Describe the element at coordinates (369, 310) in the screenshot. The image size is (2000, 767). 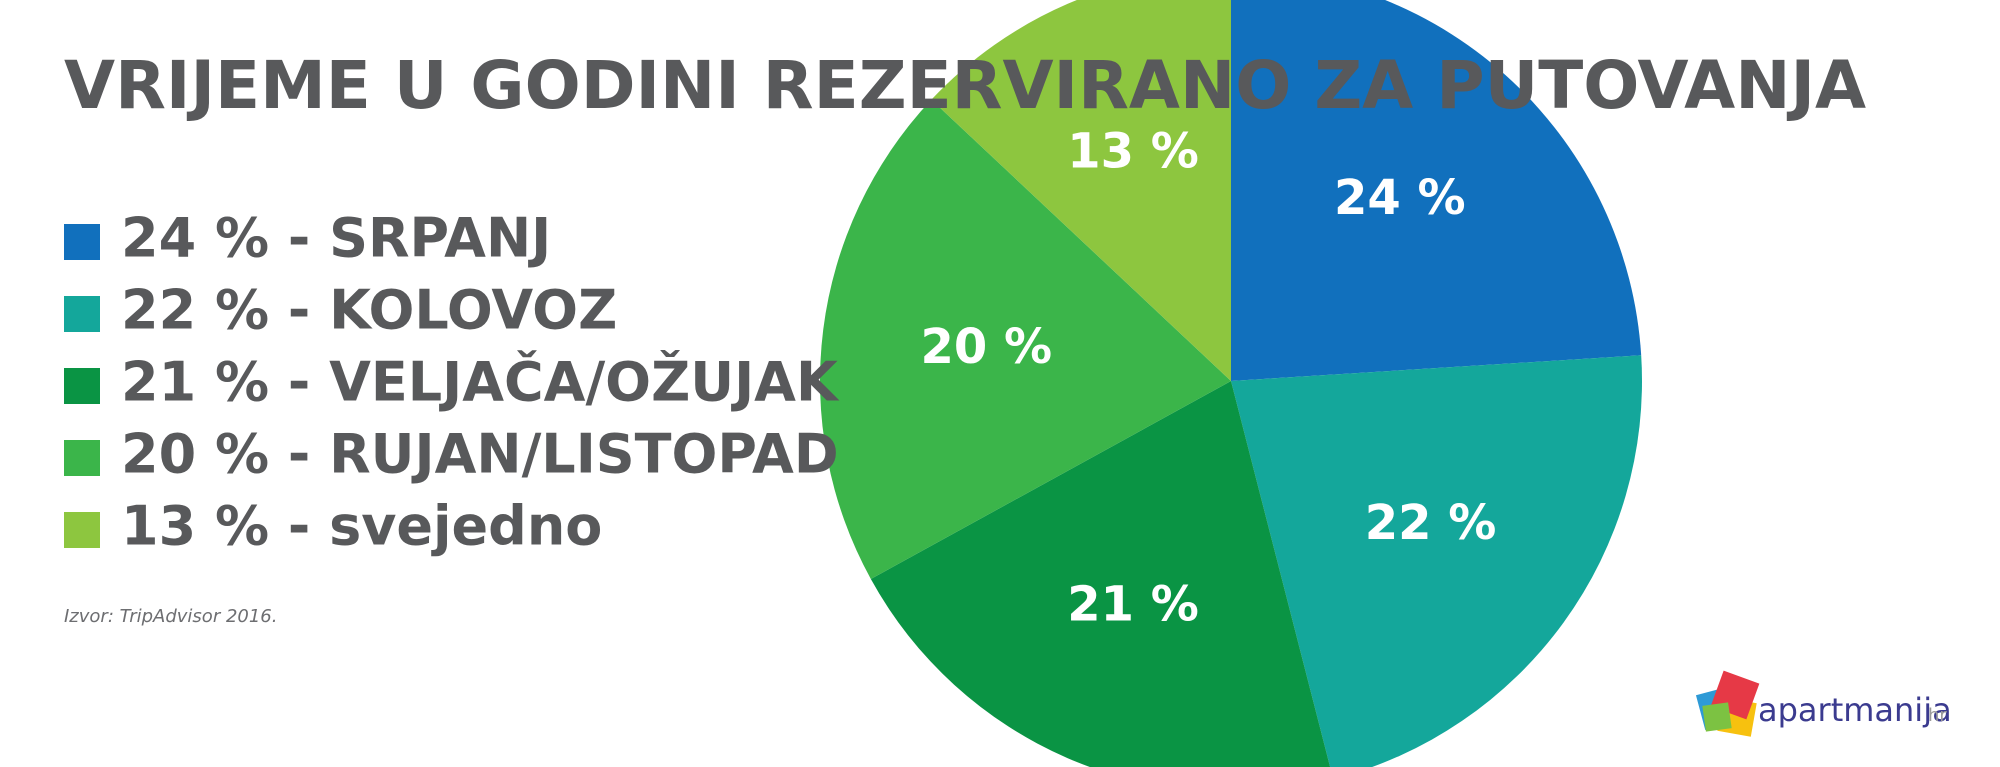
I see `legend-label: 22 % - KOLOVOZ` at that location.